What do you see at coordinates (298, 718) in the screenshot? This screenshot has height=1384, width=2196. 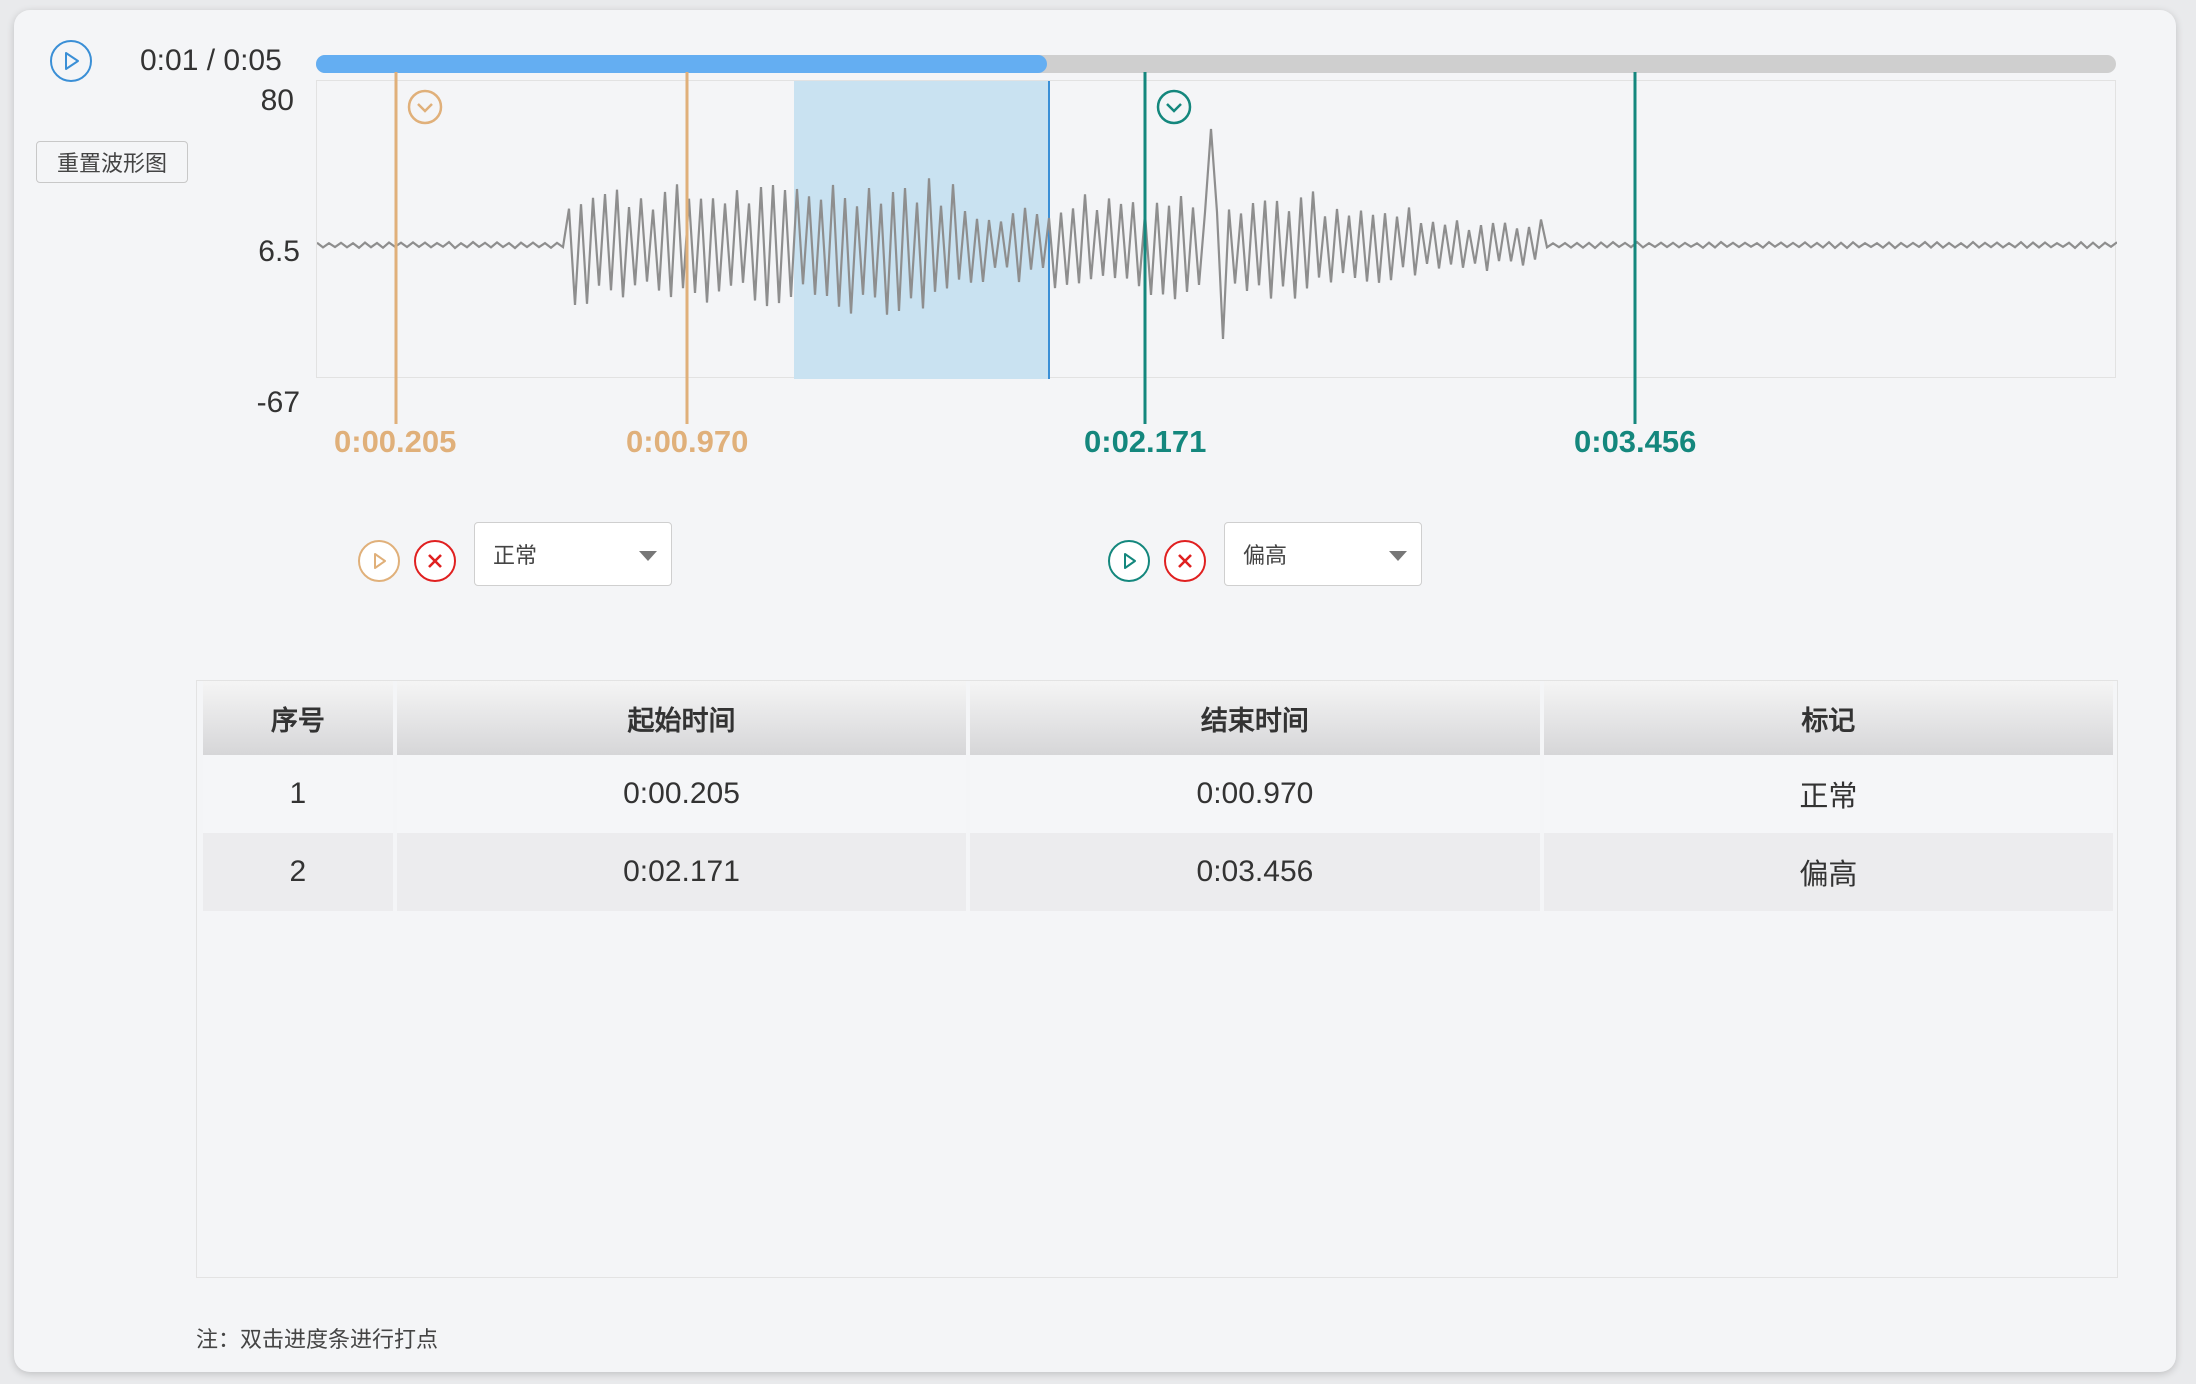 I see `column-header-index: 序号` at bounding box center [298, 718].